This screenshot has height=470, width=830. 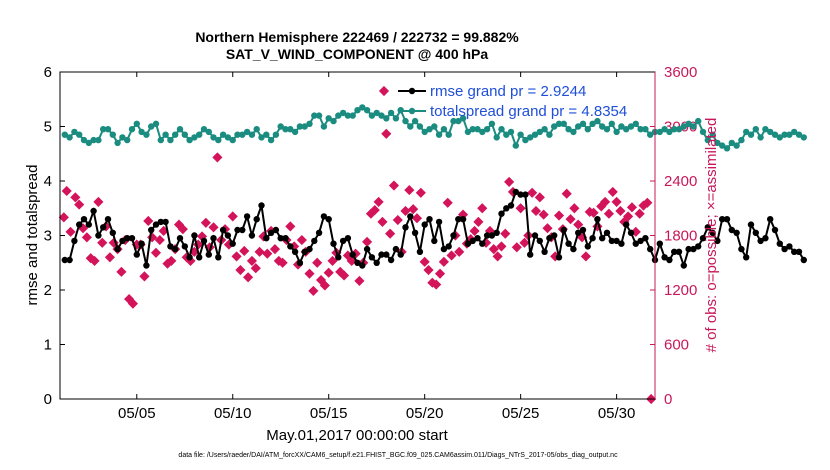 I want to click on y-axis-right-ticks: 060012001800240030003600, so click(x=673, y=236).